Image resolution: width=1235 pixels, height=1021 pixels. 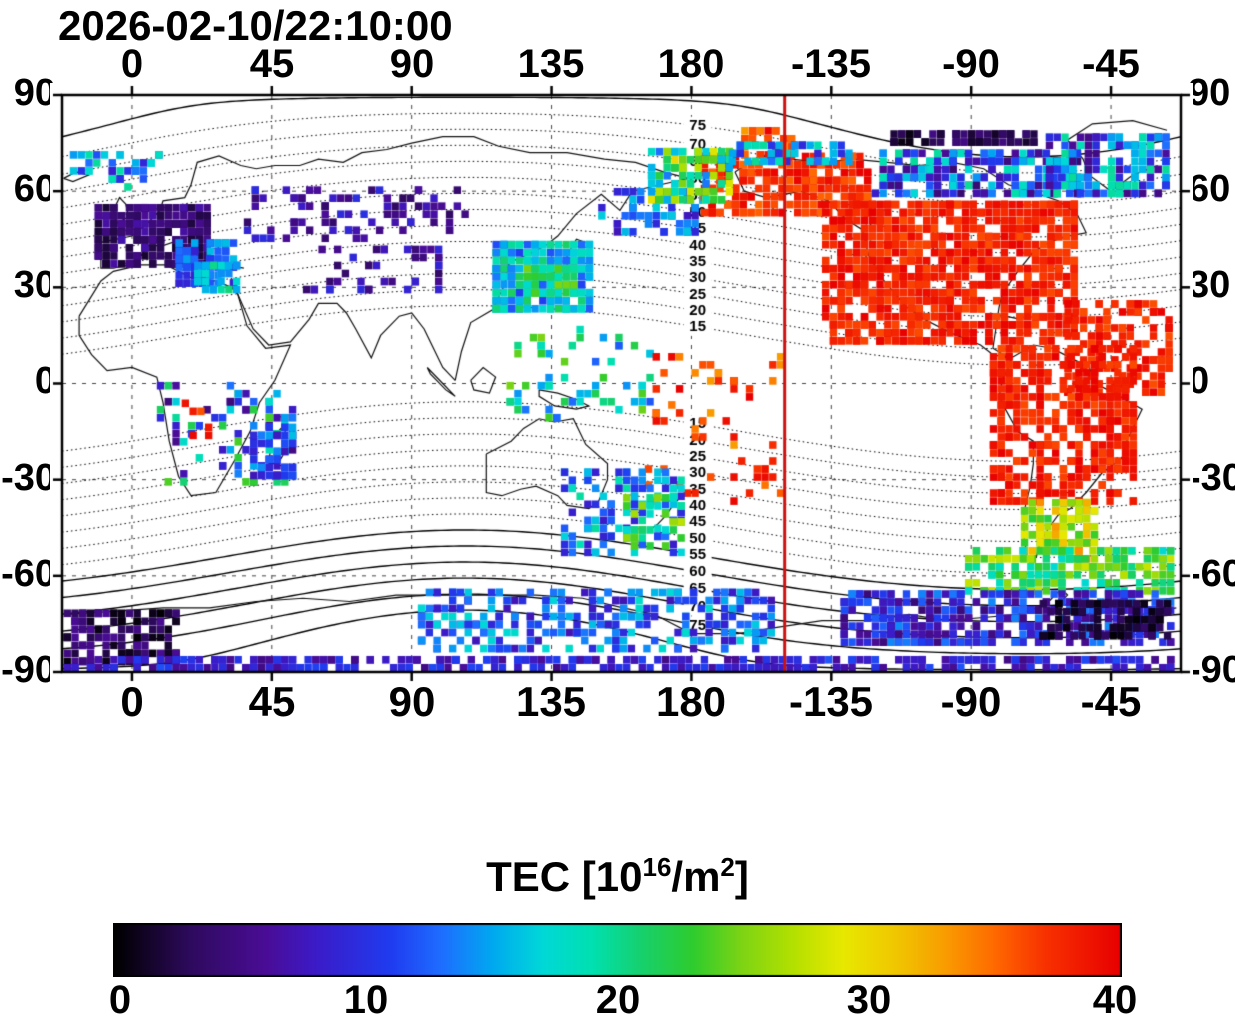 What do you see at coordinates (1111, 701) in the screenshot?
I see `x-tick-bottom: -45` at bounding box center [1111, 701].